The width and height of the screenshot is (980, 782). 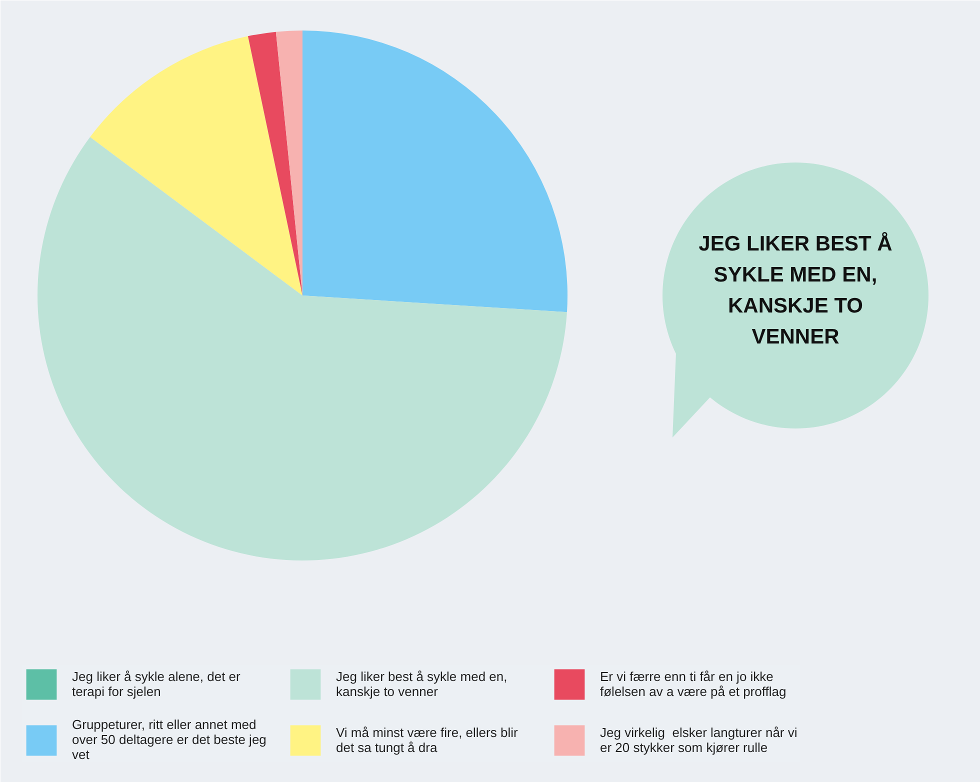 I want to click on legend-label: Er vi færre enn ti får en jo ikke følelsen av a være på et profflag, so click(x=694, y=684).